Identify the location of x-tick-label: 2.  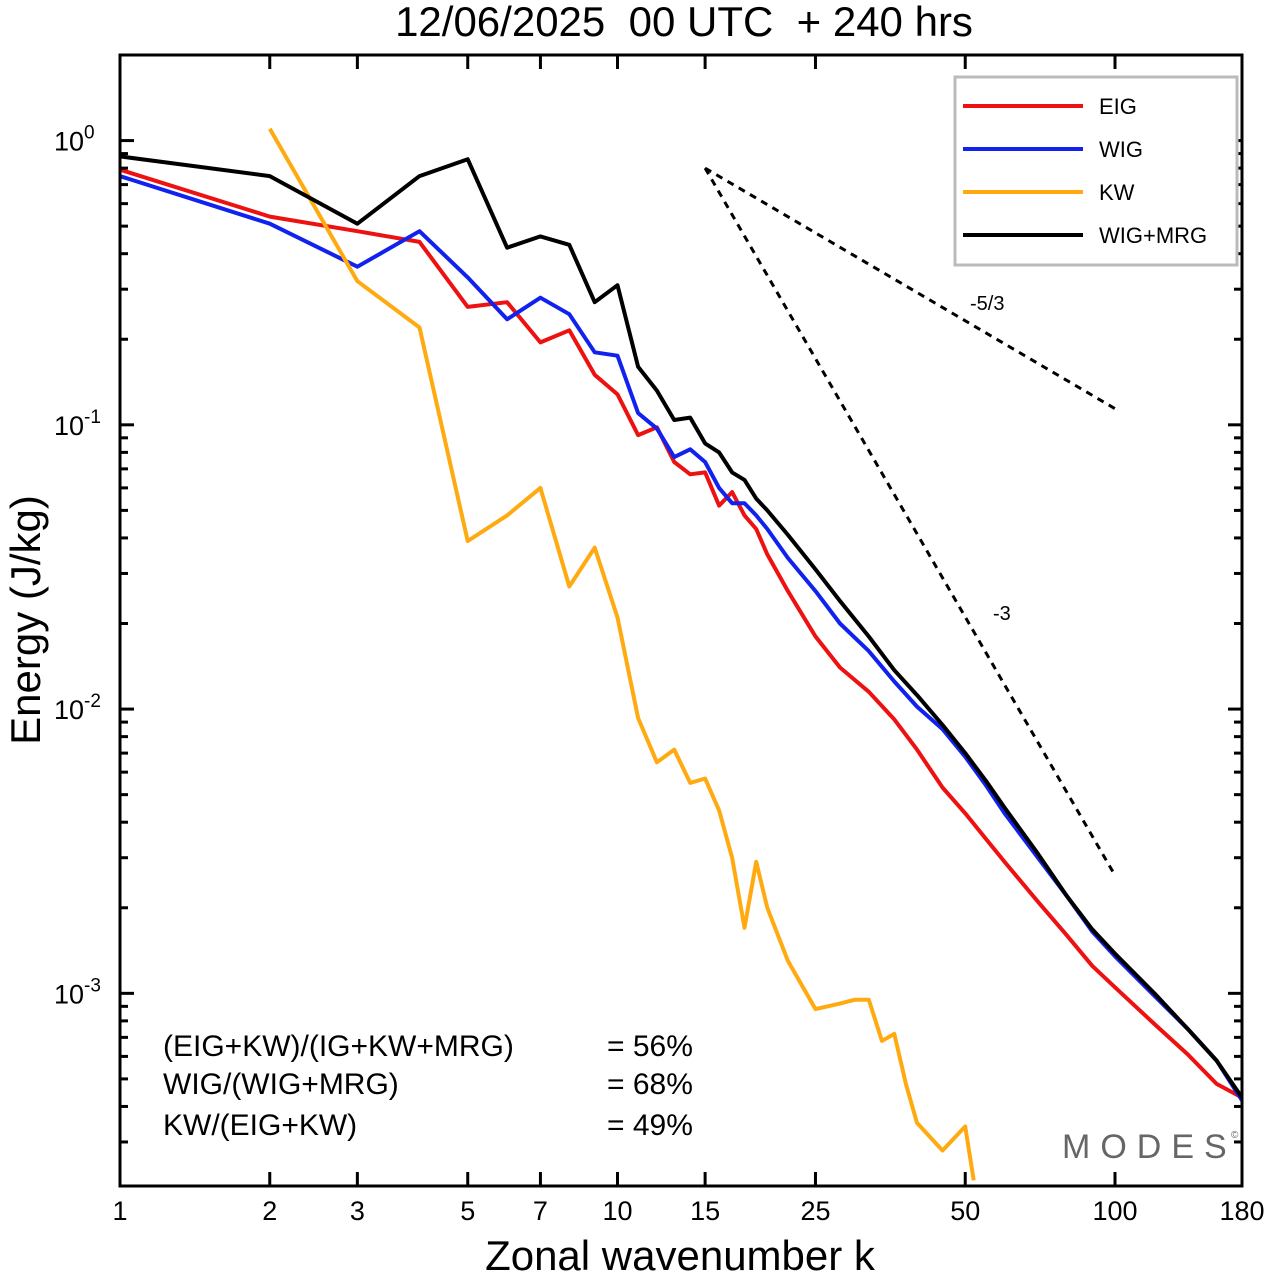
(269, 1211).